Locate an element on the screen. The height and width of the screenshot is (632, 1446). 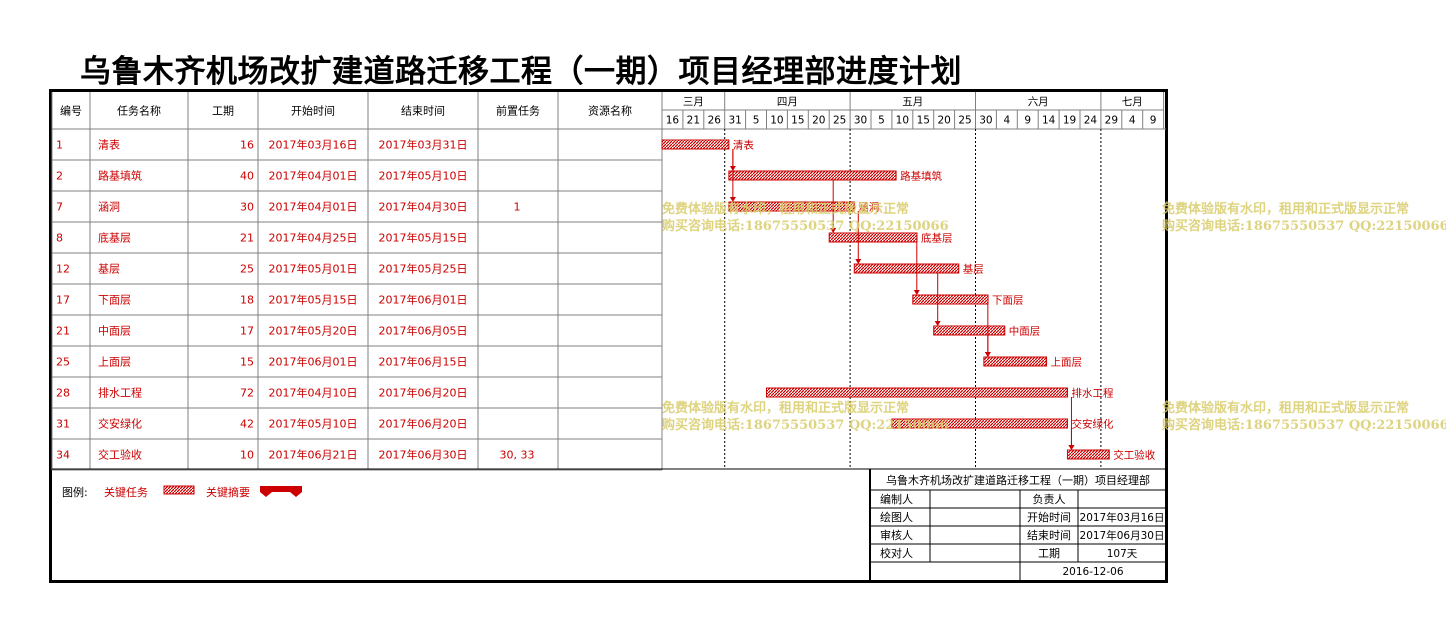
legend-critical-task-swatch is located at coordinates (179, 490).